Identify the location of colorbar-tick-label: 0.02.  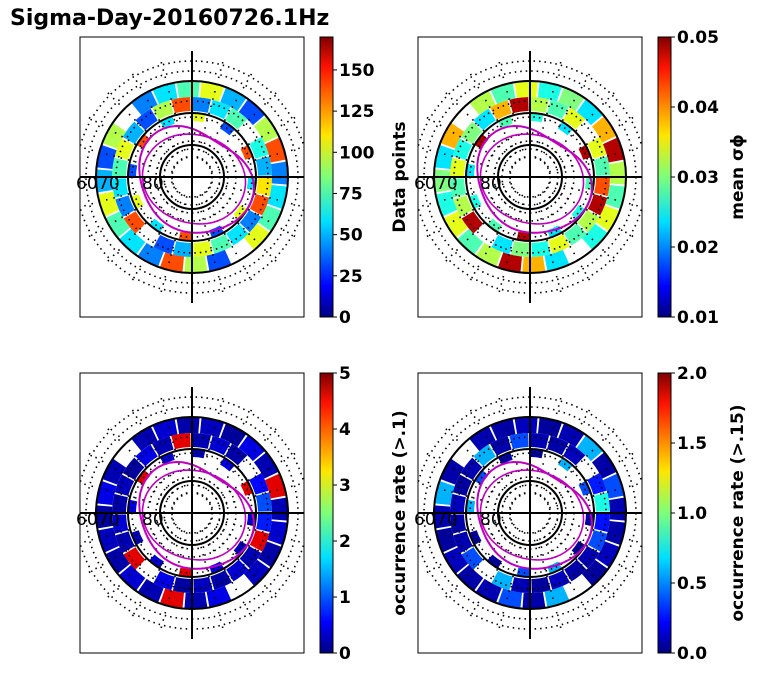
(698, 248).